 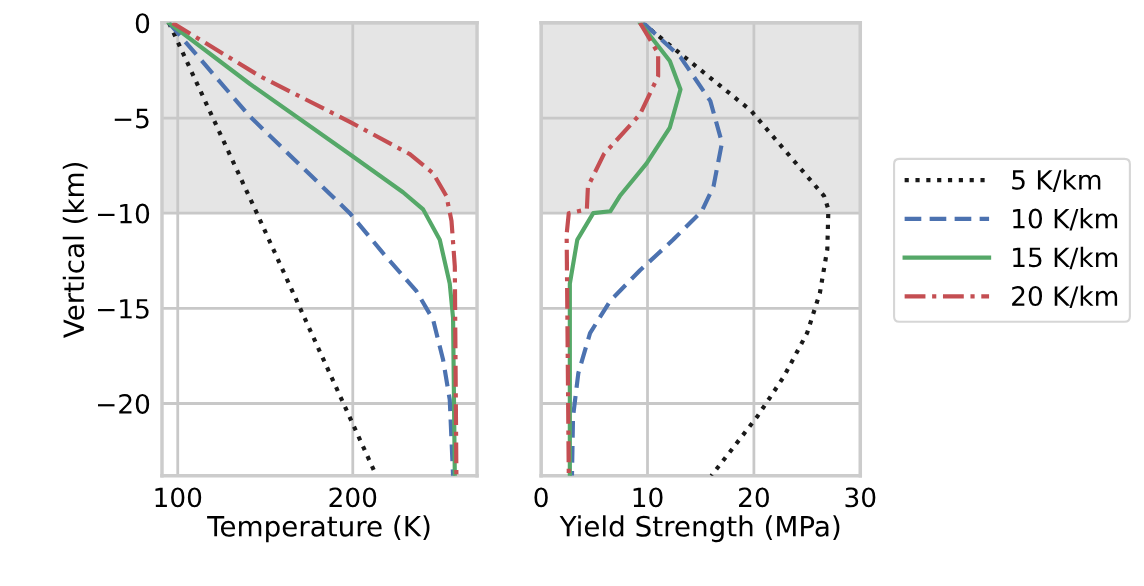 I want to click on legend-label: 15 K/km, so click(x=1065, y=258).